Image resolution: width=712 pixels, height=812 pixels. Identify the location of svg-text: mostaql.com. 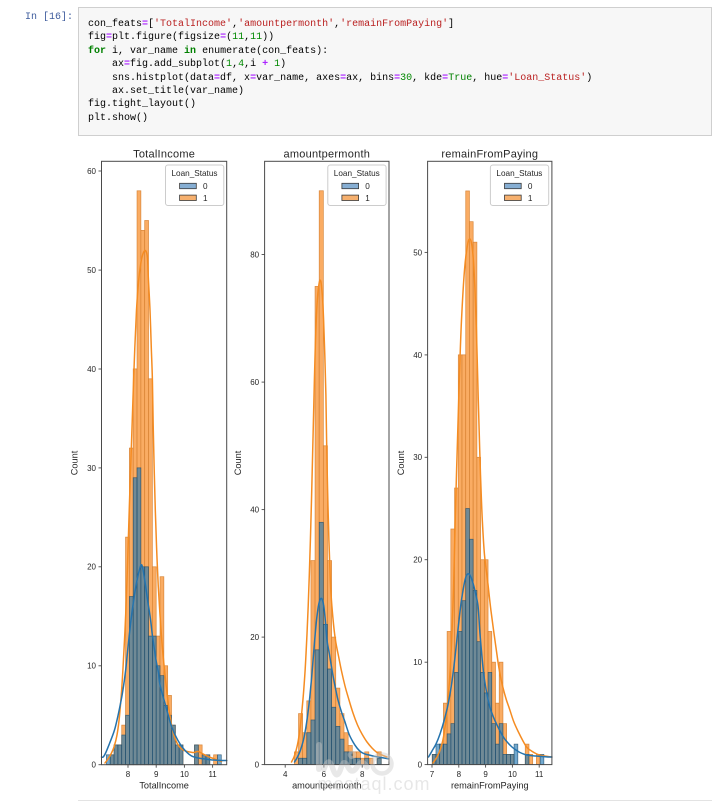
(373, 784).